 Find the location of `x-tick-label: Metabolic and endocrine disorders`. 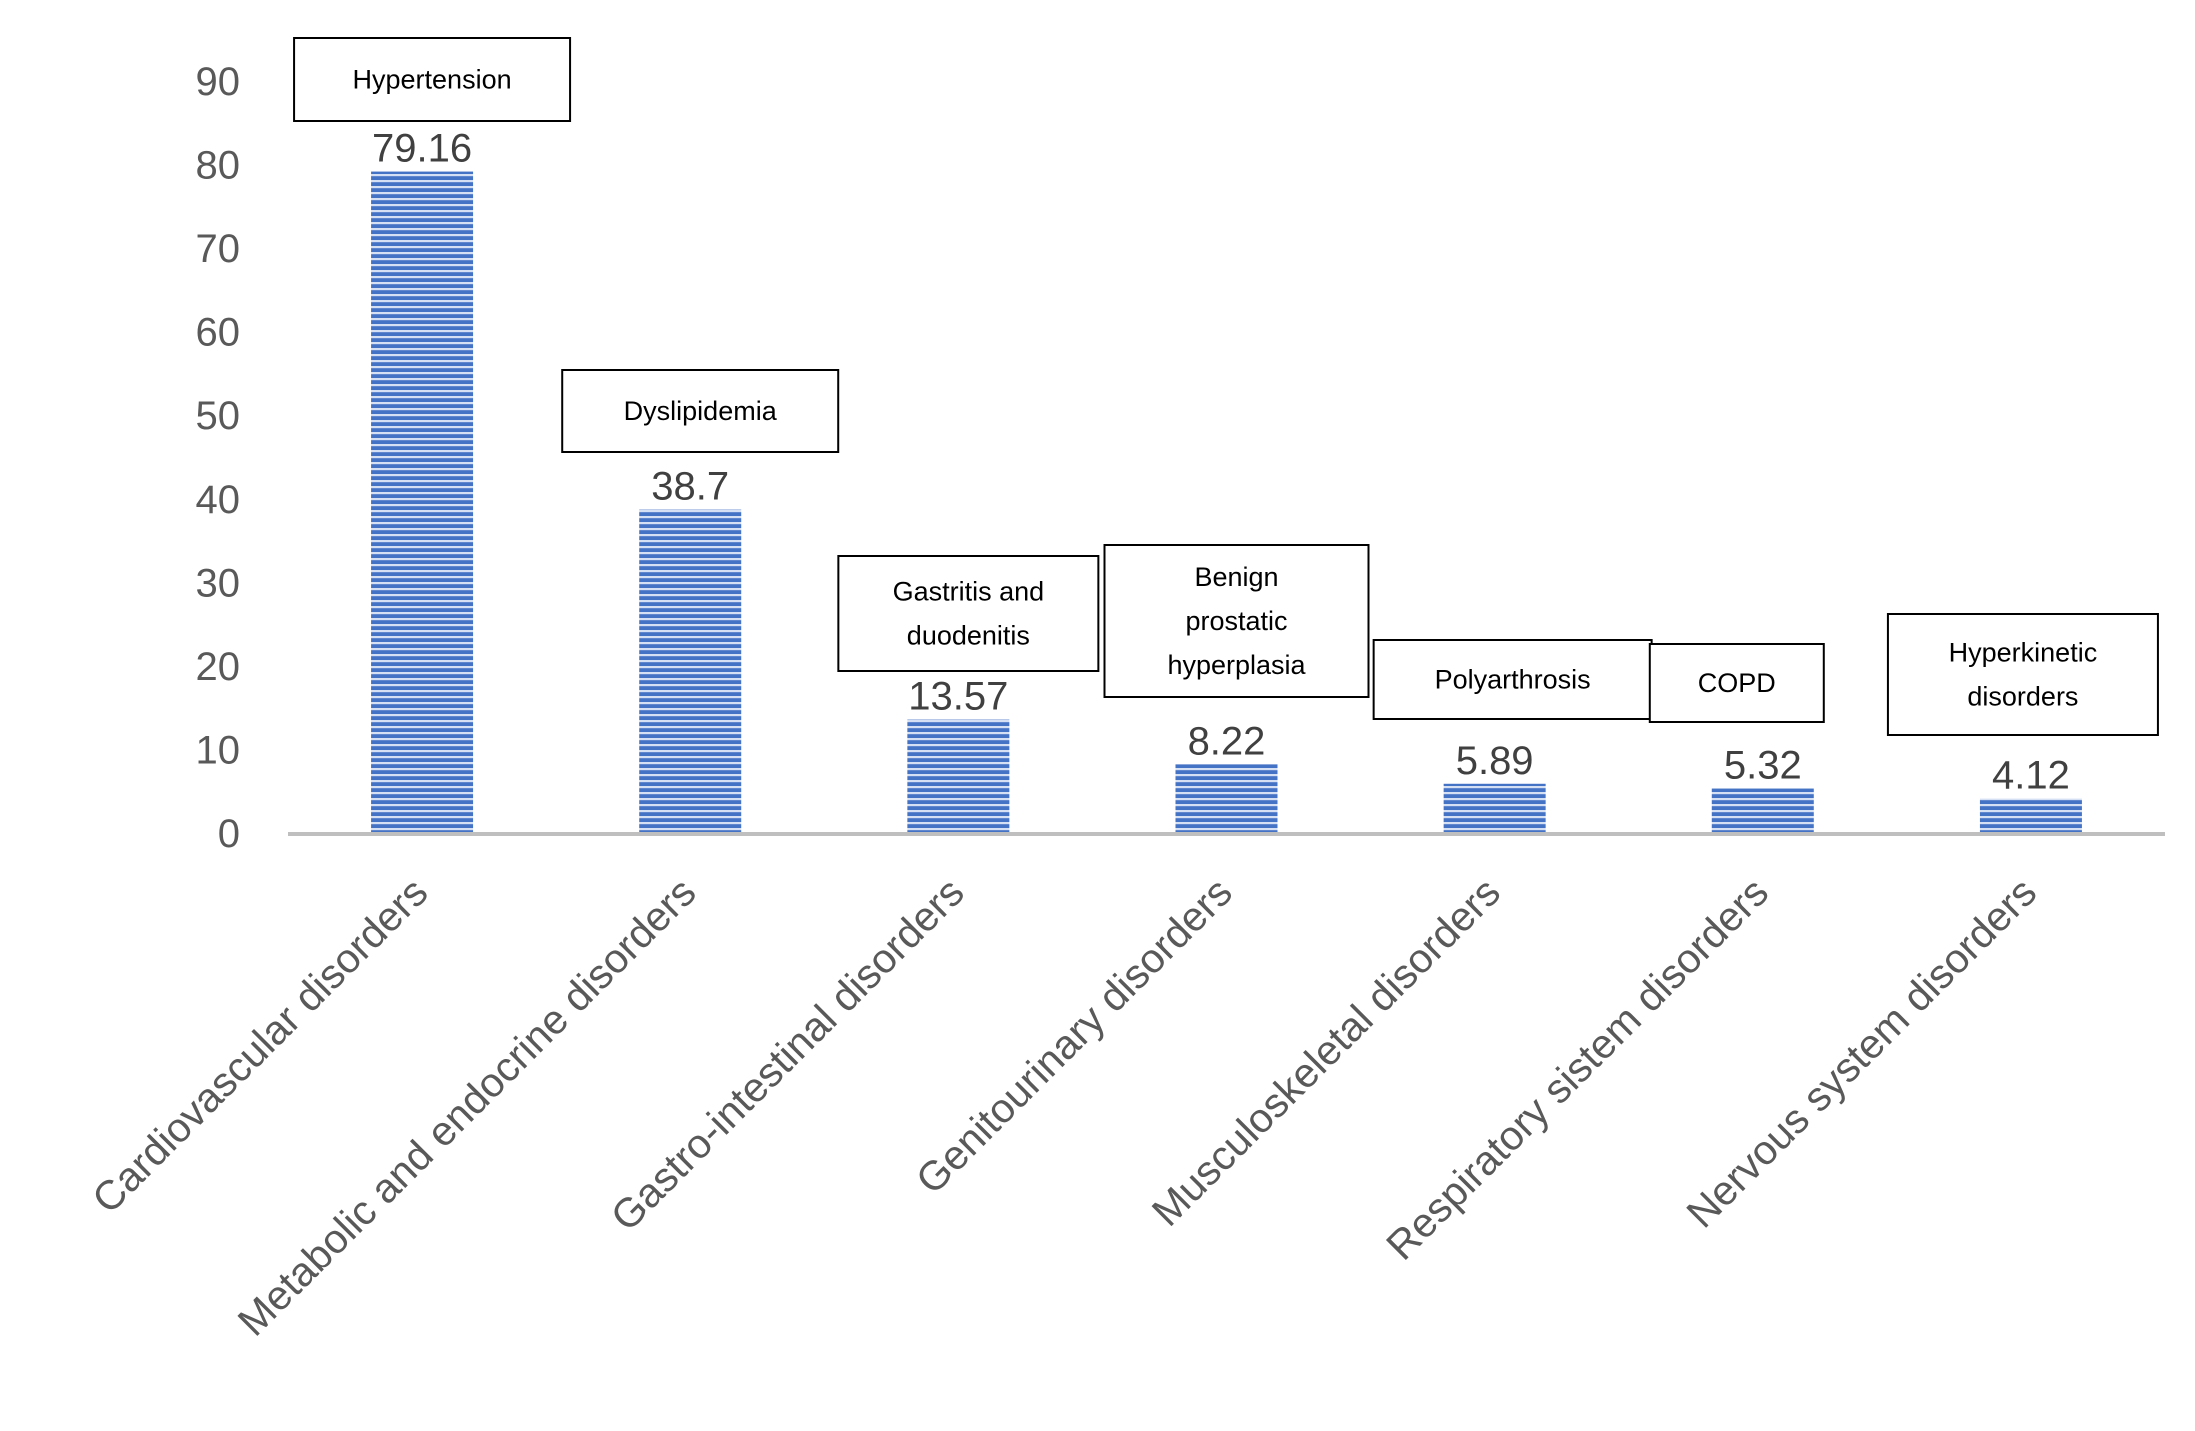

x-tick-label: Metabolic and endocrine disorders is located at coordinates (467, 1107).